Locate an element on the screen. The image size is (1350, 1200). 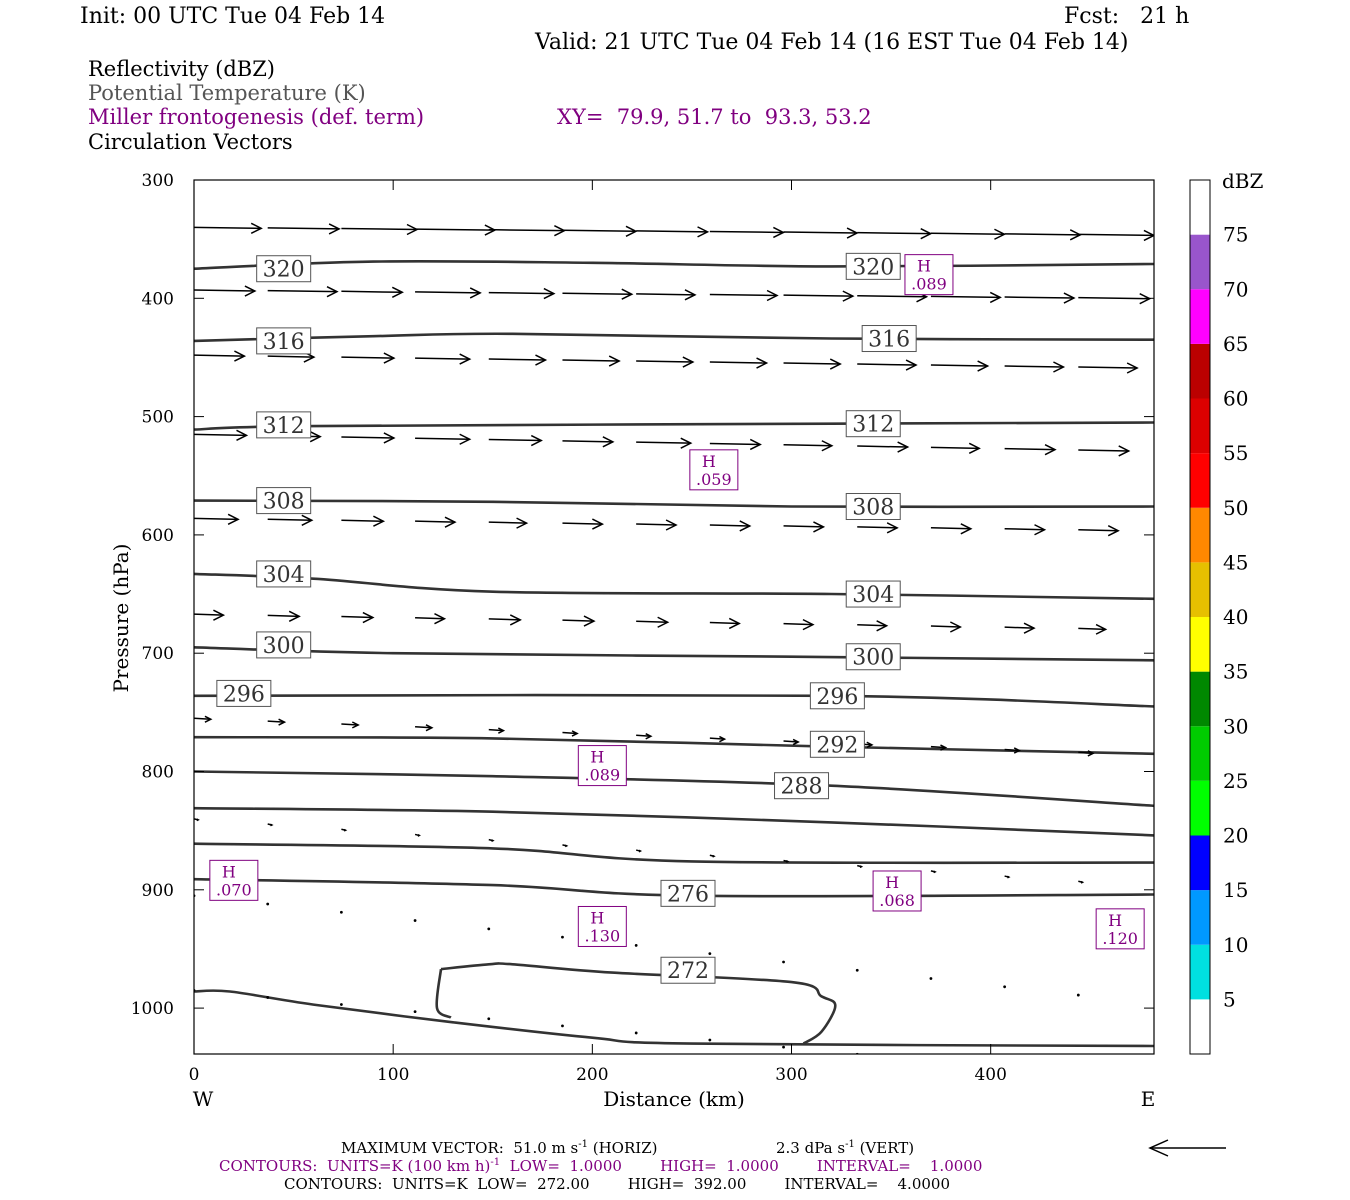
frontogenesis-high-value: .120 is located at coordinates (1120, 938).